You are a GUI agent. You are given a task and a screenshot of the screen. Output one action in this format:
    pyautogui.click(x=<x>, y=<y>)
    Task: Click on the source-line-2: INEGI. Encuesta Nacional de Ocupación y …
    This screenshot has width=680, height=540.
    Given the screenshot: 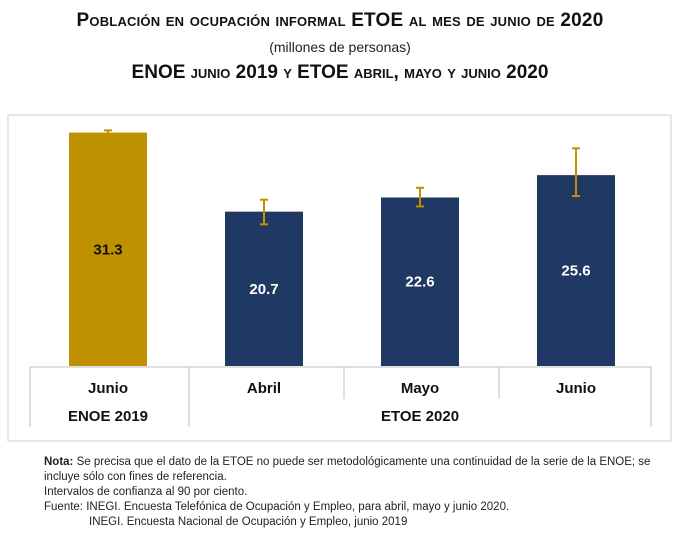 What is the action you would take?
    pyautogui.click(x=248, y=522)
    